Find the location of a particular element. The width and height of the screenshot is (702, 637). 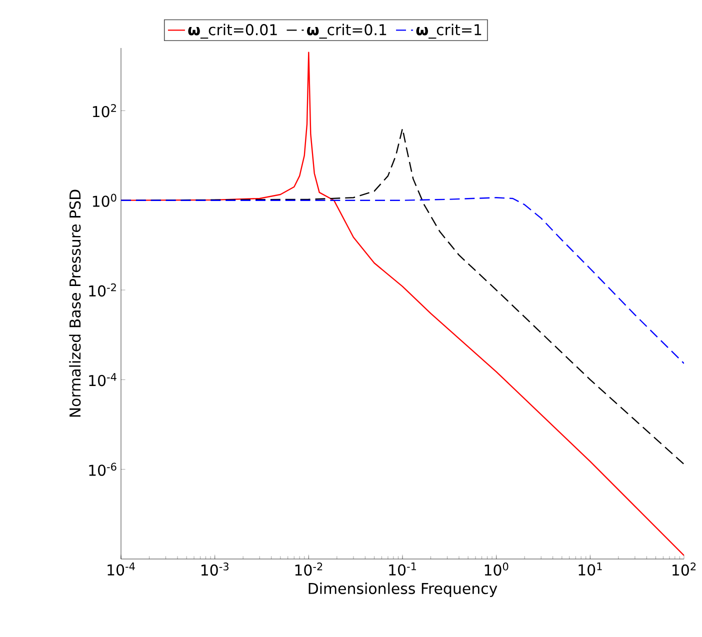

x-tick-label: 10$^{-4}$ is located at coordinates (121, 569).